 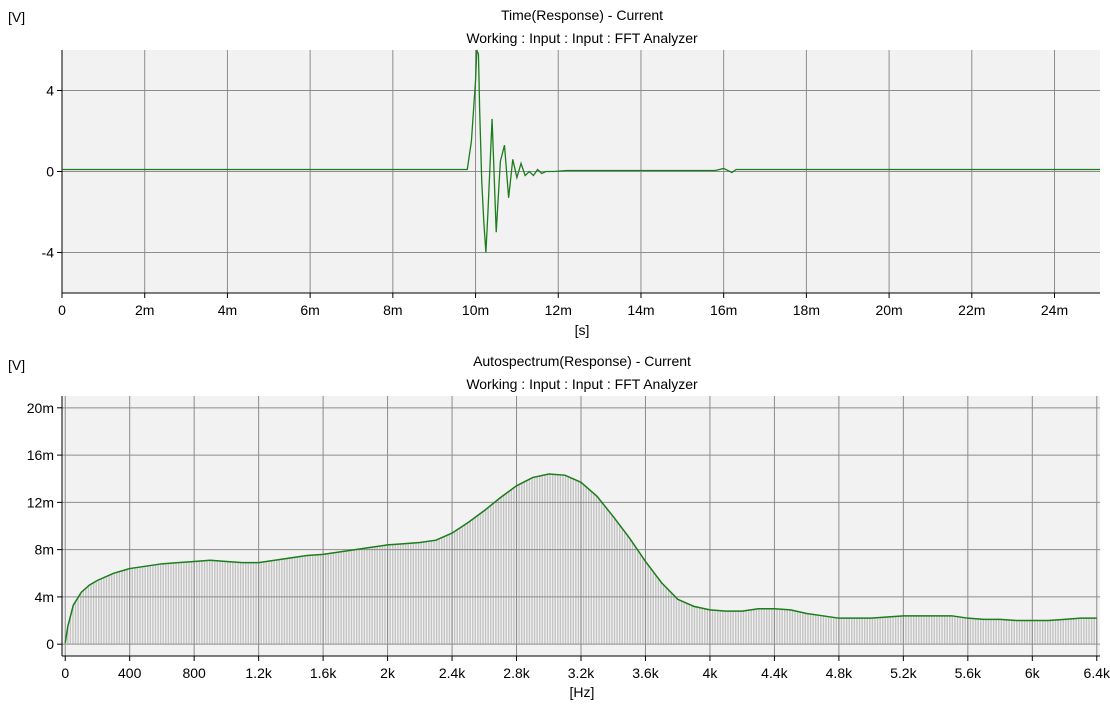 I want to click on x-tick-label: 1.6k, so click(x=323, y=673).